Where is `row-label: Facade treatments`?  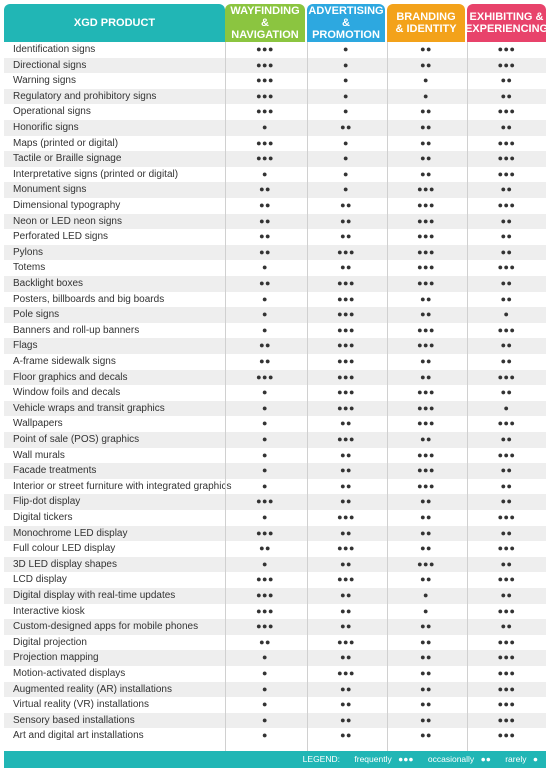
row-label: Facade treatments is located at coordinates (55, 471).